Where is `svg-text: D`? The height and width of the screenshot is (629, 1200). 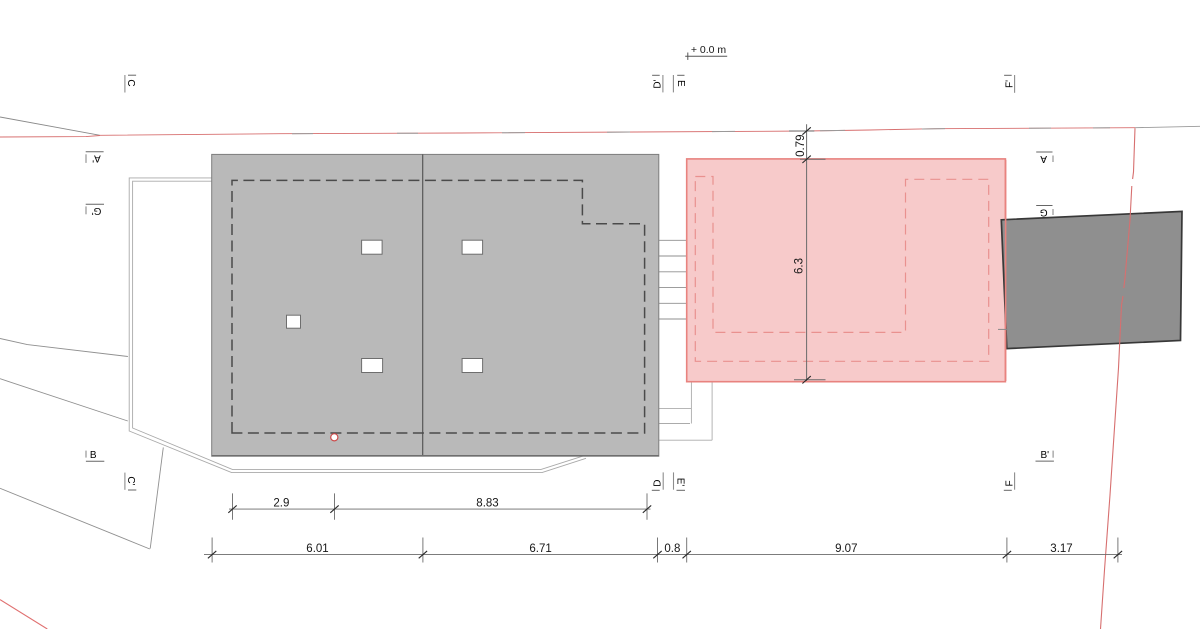
svg-text: D is located at coordinates (658, 482).